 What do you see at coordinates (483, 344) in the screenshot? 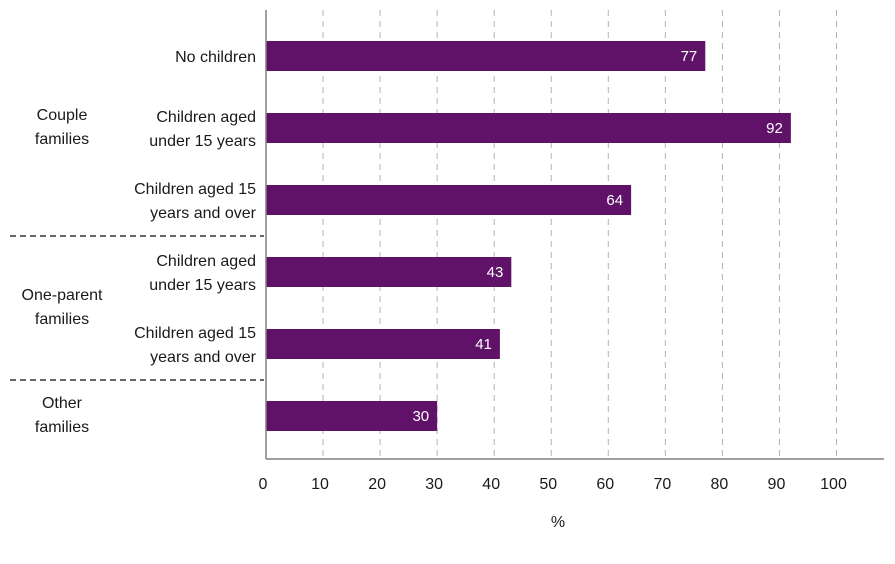
I see `data-label: 41` at bounding box center [483, 344].